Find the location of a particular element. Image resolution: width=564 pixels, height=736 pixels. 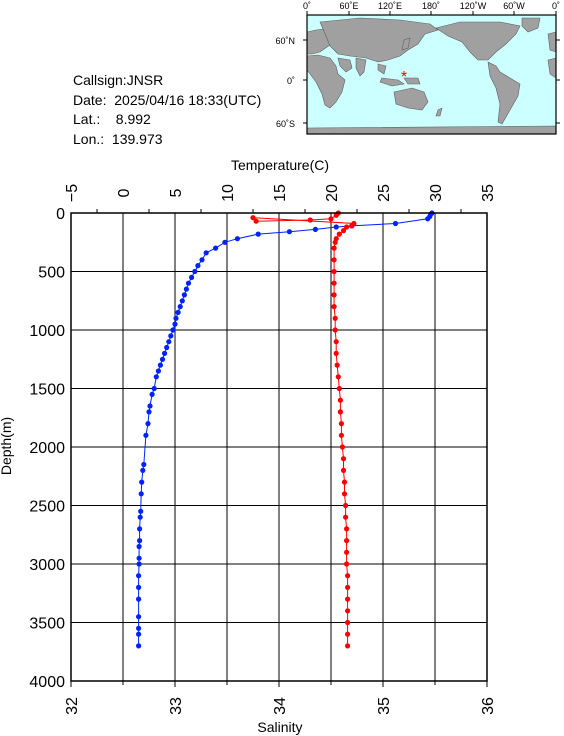

top-tick-label: 25 is located at coordinates (384, 193).